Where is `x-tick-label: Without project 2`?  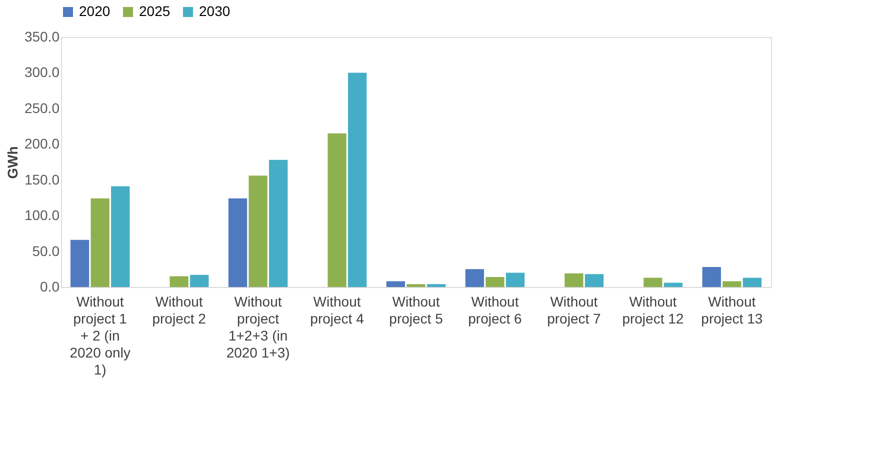
x-tick-label: Without project 2 is located at coordinates (179, 310).